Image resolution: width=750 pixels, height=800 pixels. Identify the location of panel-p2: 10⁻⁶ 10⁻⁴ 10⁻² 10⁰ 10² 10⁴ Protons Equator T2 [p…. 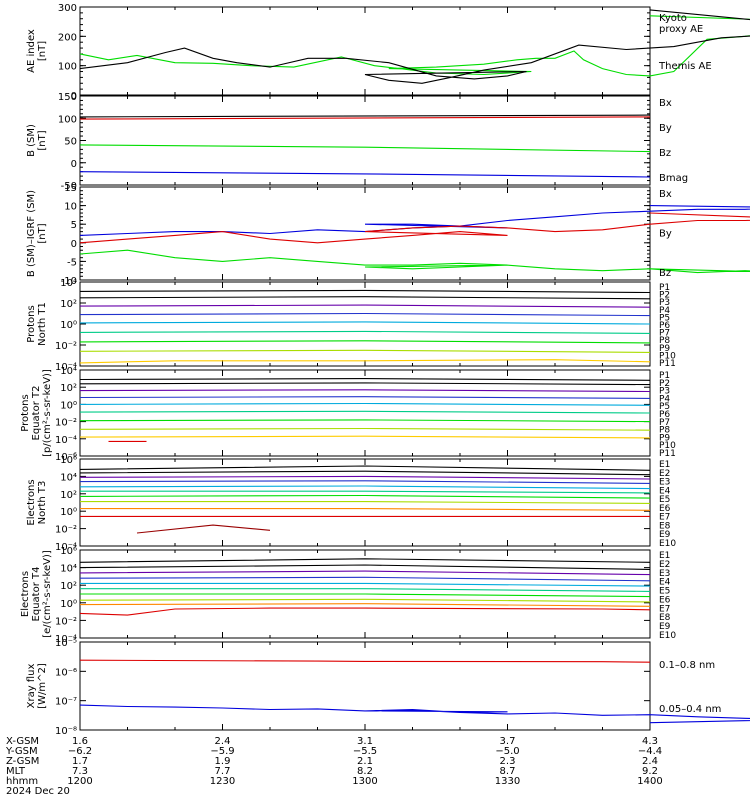
(348, 414).